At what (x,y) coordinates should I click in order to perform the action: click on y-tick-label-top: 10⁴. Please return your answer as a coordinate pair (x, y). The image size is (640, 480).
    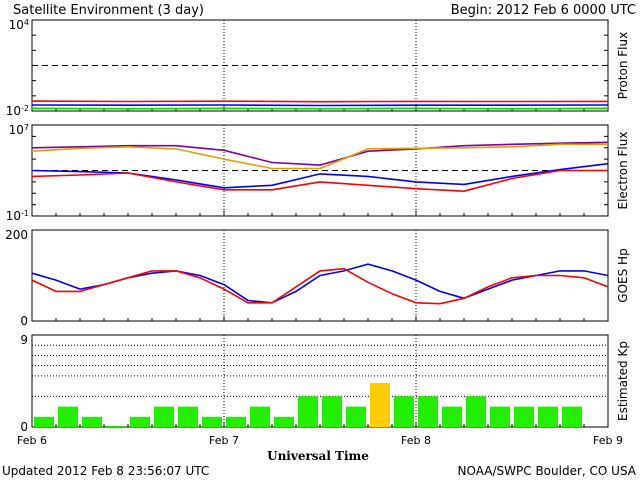
    Looking at the image, I should click on (19, 25).